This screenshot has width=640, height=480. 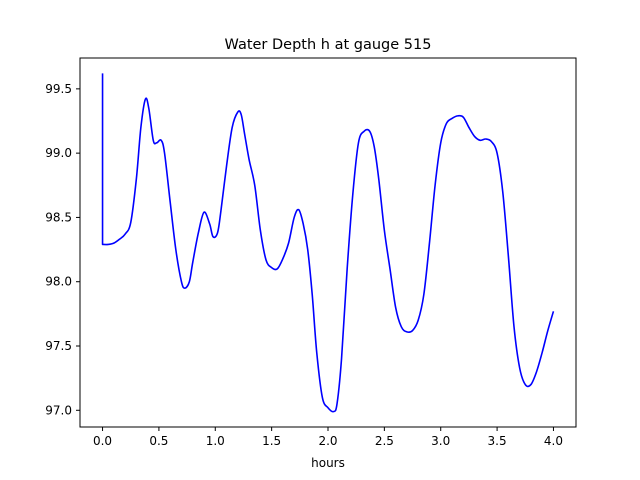 What do you see at coordinates (328, 45) in the screenshot?
I see `chart-title: Water Depth h at gauge 515` at bounding box center [328, 45].